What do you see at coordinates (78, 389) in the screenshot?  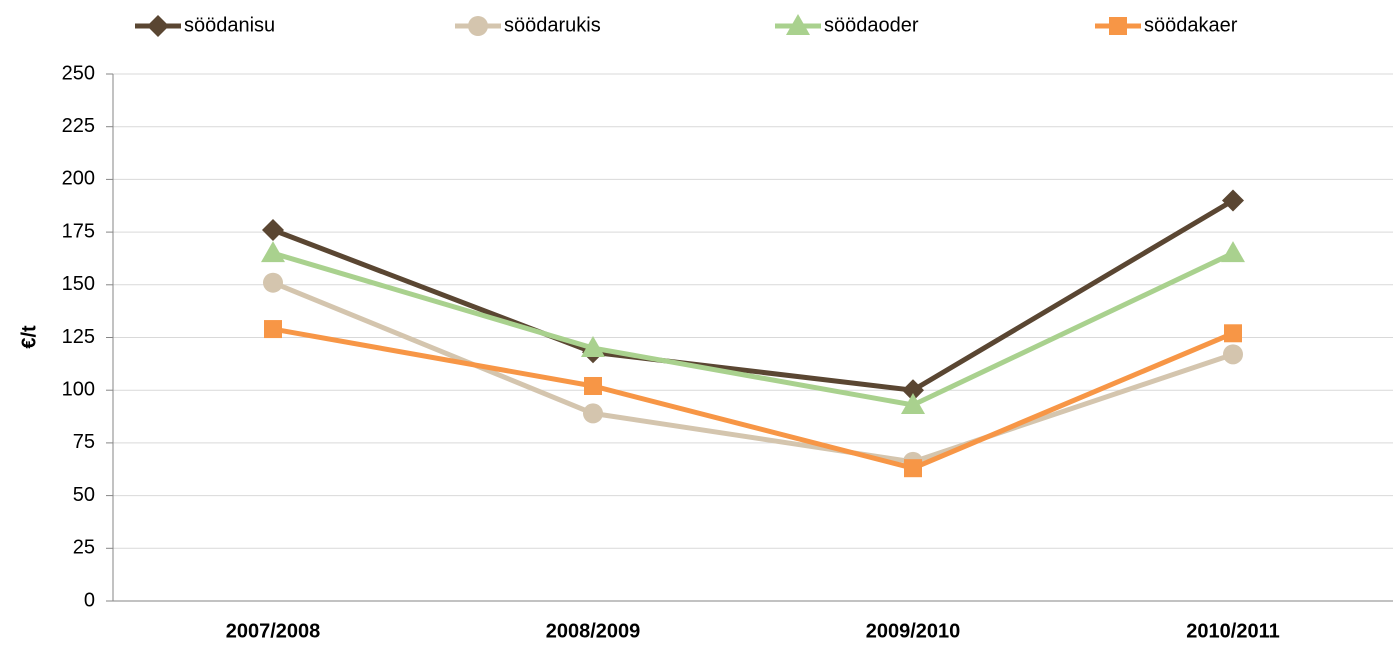 I see `y-tick-label: 100` at bounding box center [78, 389].